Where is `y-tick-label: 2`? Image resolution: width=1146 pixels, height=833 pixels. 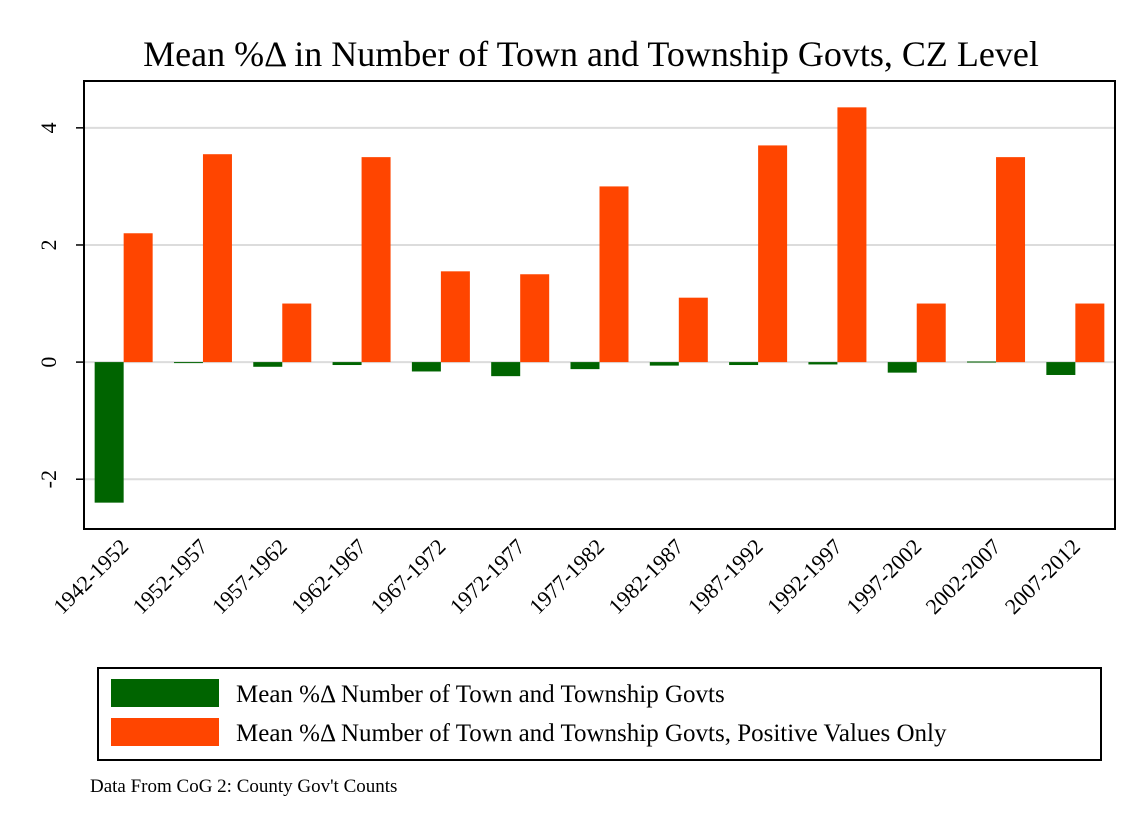 y-tick-label: 2 is located at coordinates (48, 244).